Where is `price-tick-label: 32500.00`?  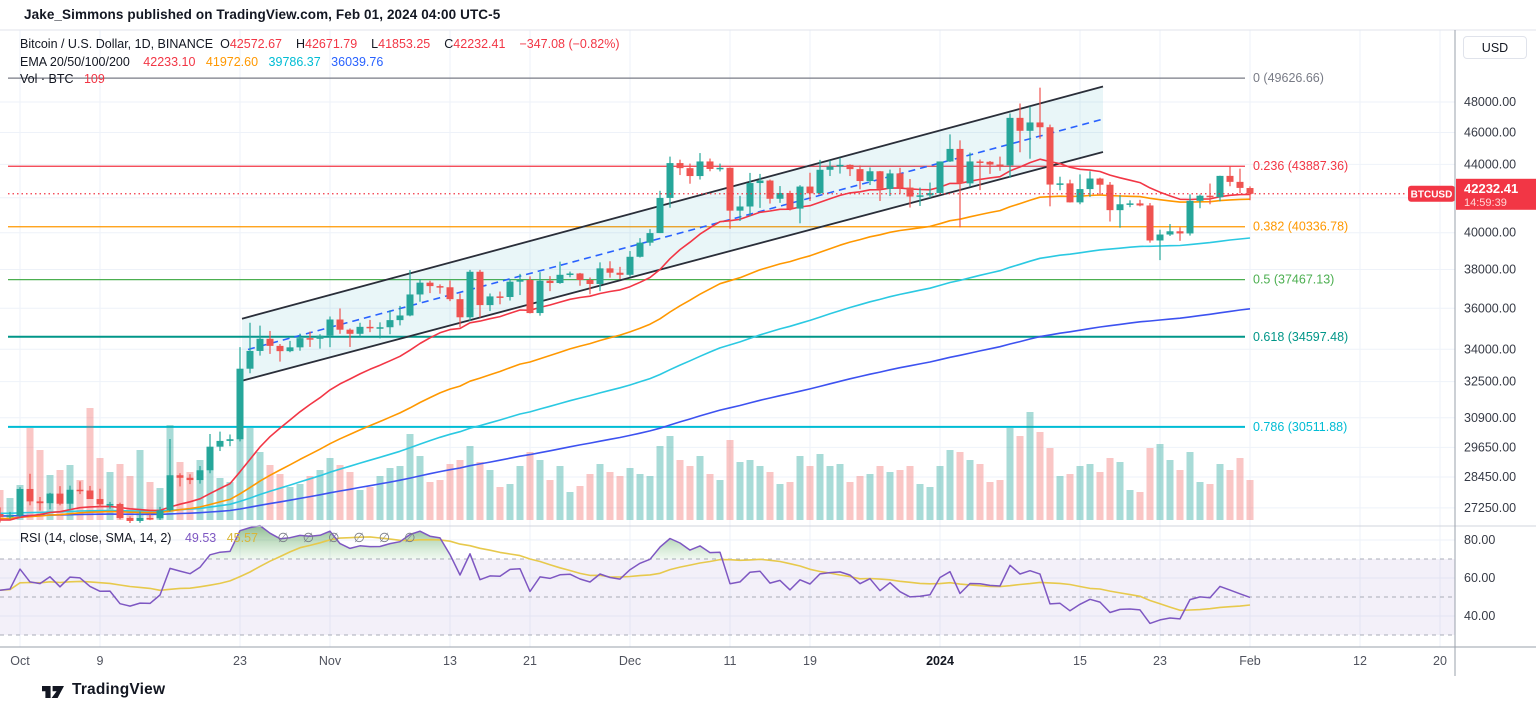
price-tick-label: 32500.00 is located at coordinates (1490, 382).